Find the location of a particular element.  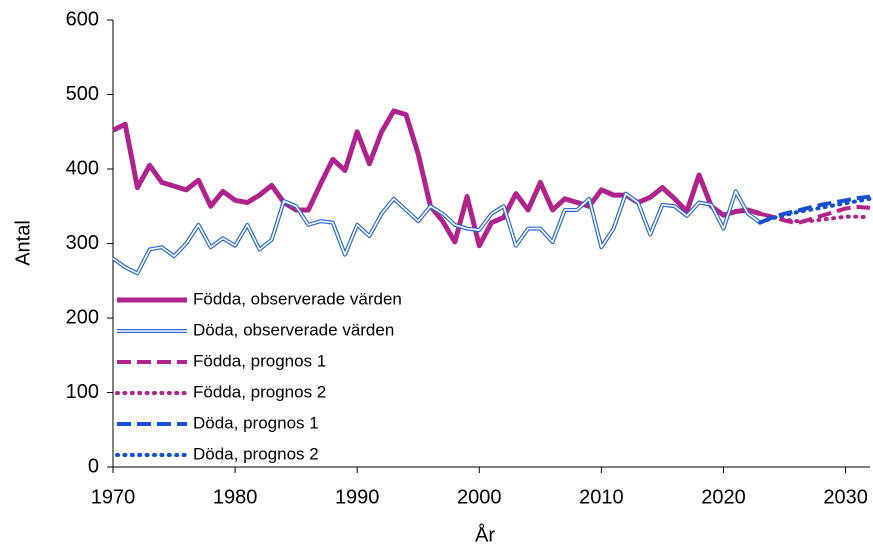

legend-label: Döda, prognos 1 is located at coordinates (256, 422).